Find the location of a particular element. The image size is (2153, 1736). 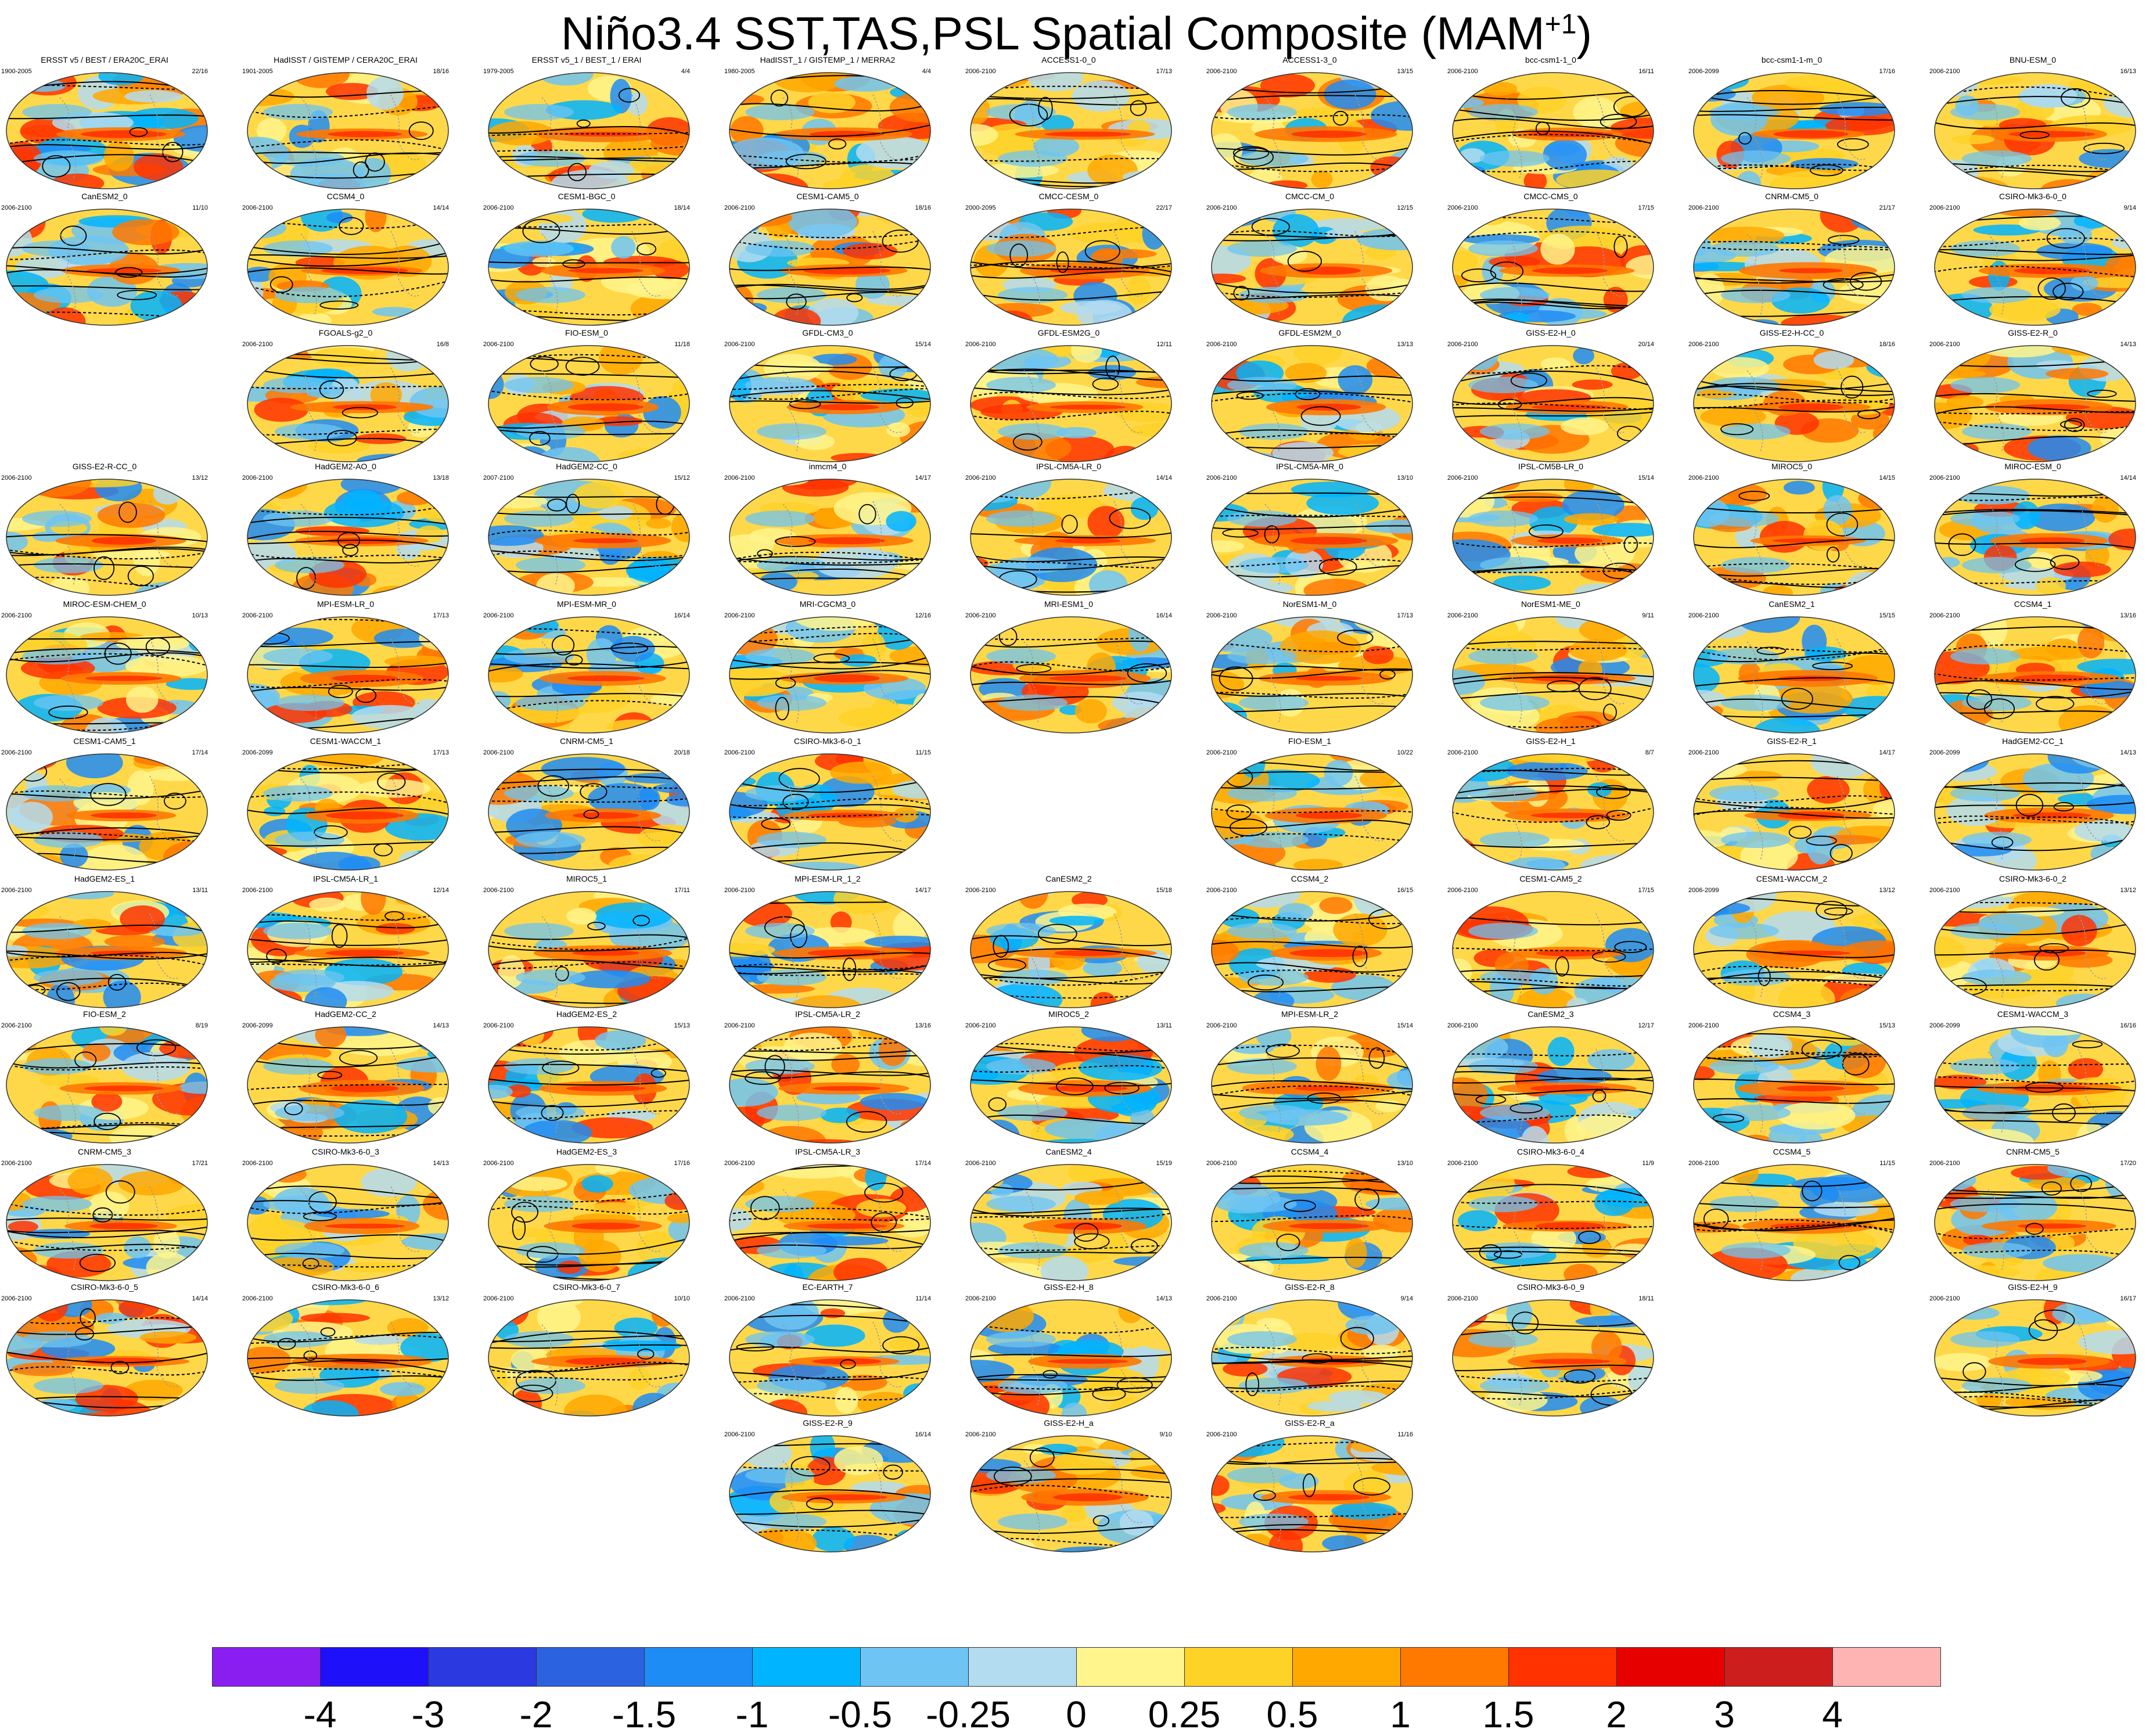

panel-count: 13/18 is located at coordinates (441, 478).